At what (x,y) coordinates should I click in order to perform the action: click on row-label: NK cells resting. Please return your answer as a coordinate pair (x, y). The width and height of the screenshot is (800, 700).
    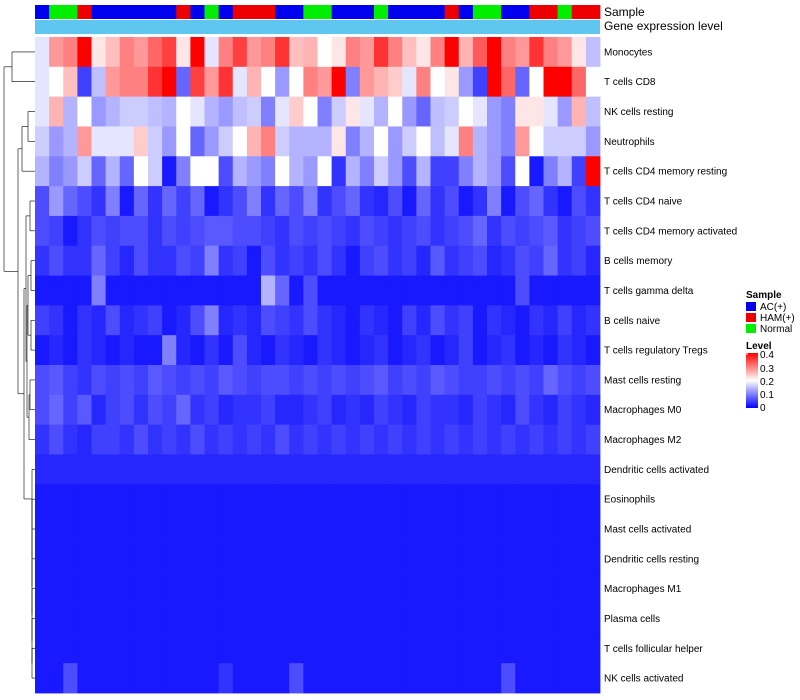
    Looking at the image, I should click on (638, 112).